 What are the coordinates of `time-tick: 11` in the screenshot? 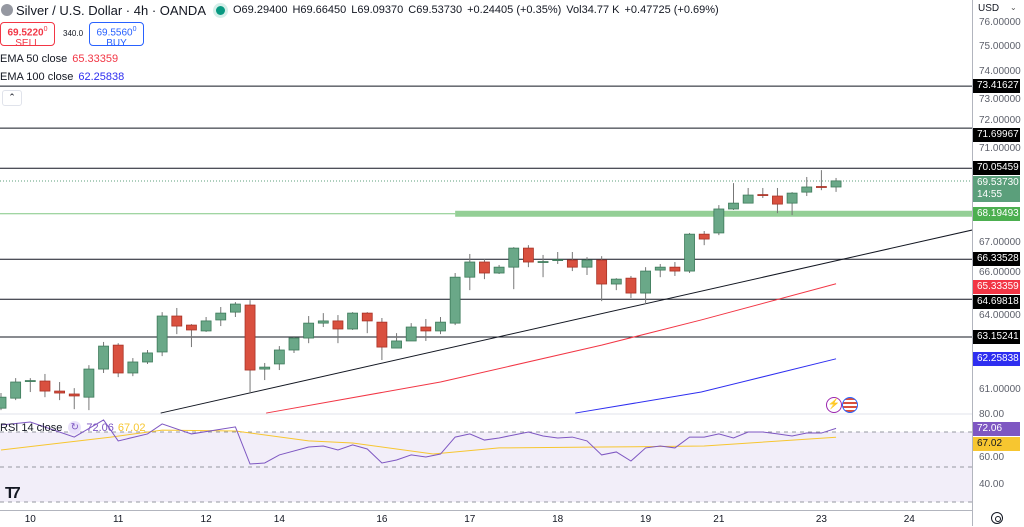 It's located at (118, 519).